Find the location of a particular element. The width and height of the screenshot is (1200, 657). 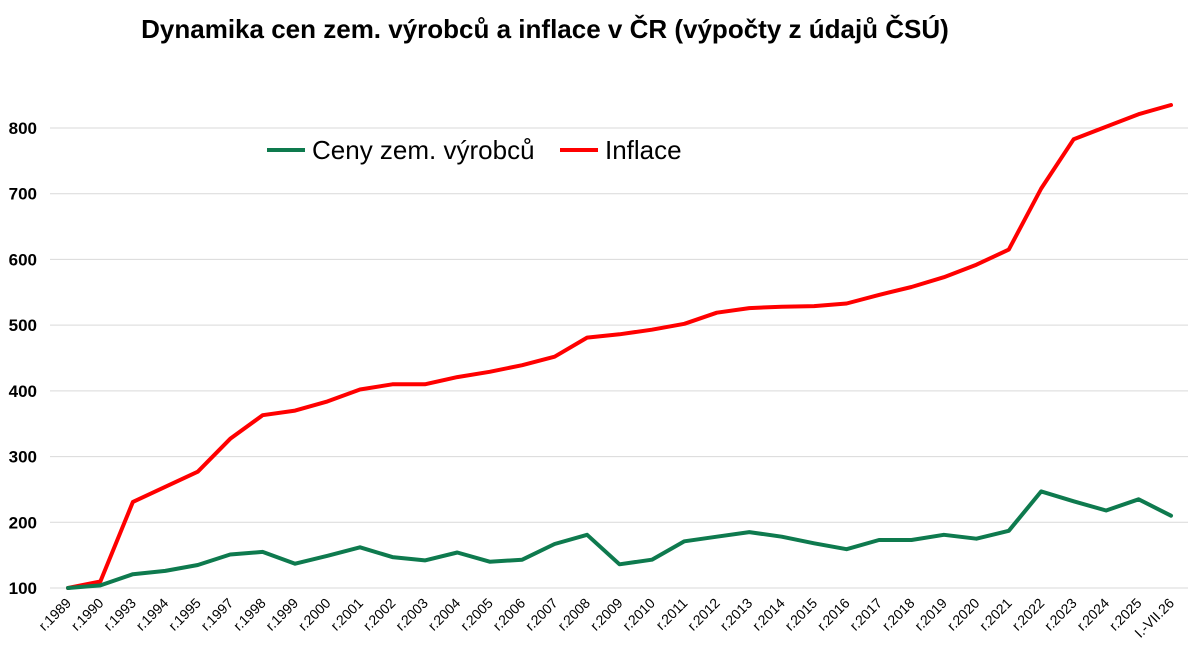

x-tick-label: r.2011 is located at coordinates (671, 614).